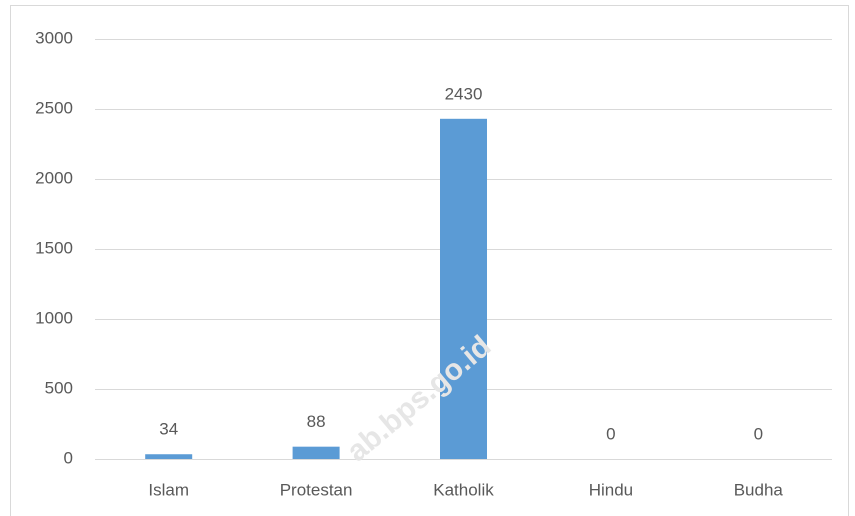  Describe the element at coordinates (54, 317) in the screenshot. I see `y-tick-label: 1000` at that location.